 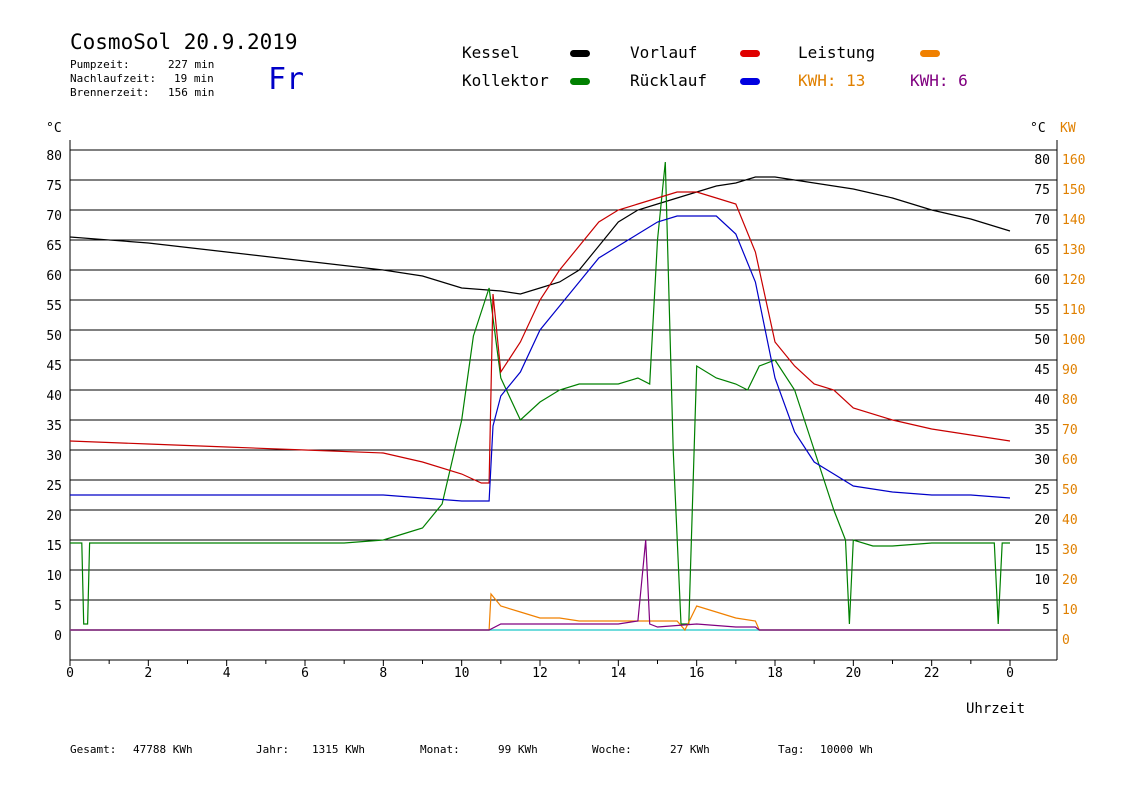 I want to click on stat-brennerzeit-label: Brennerzeit:, so click(x=110, y=92).